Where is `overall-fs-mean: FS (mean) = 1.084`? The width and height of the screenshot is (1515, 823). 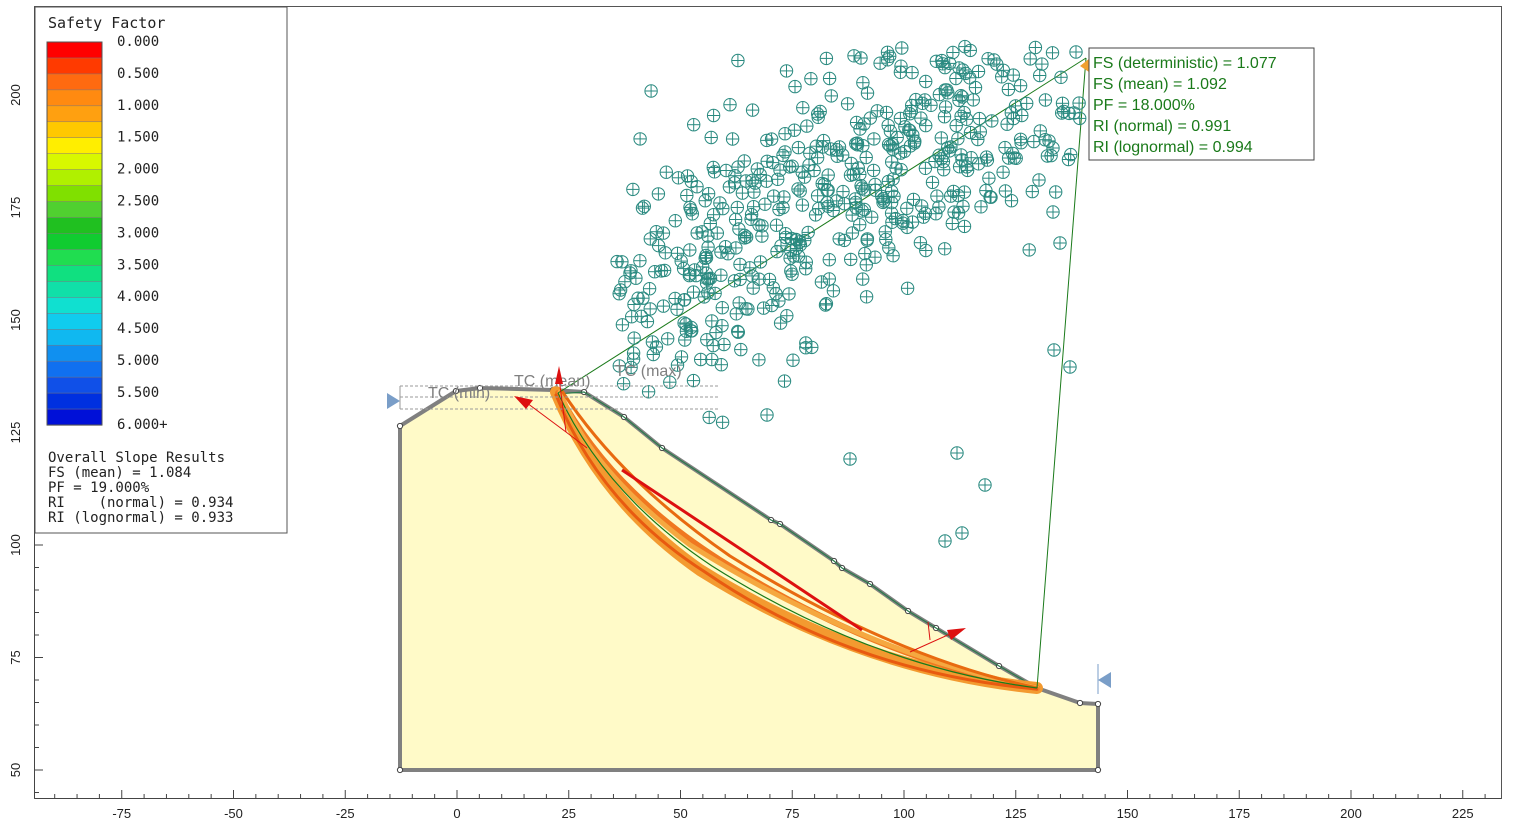 overall-fs-mean: FS (mean) = 1.084 is located at coordinates (119, 473).